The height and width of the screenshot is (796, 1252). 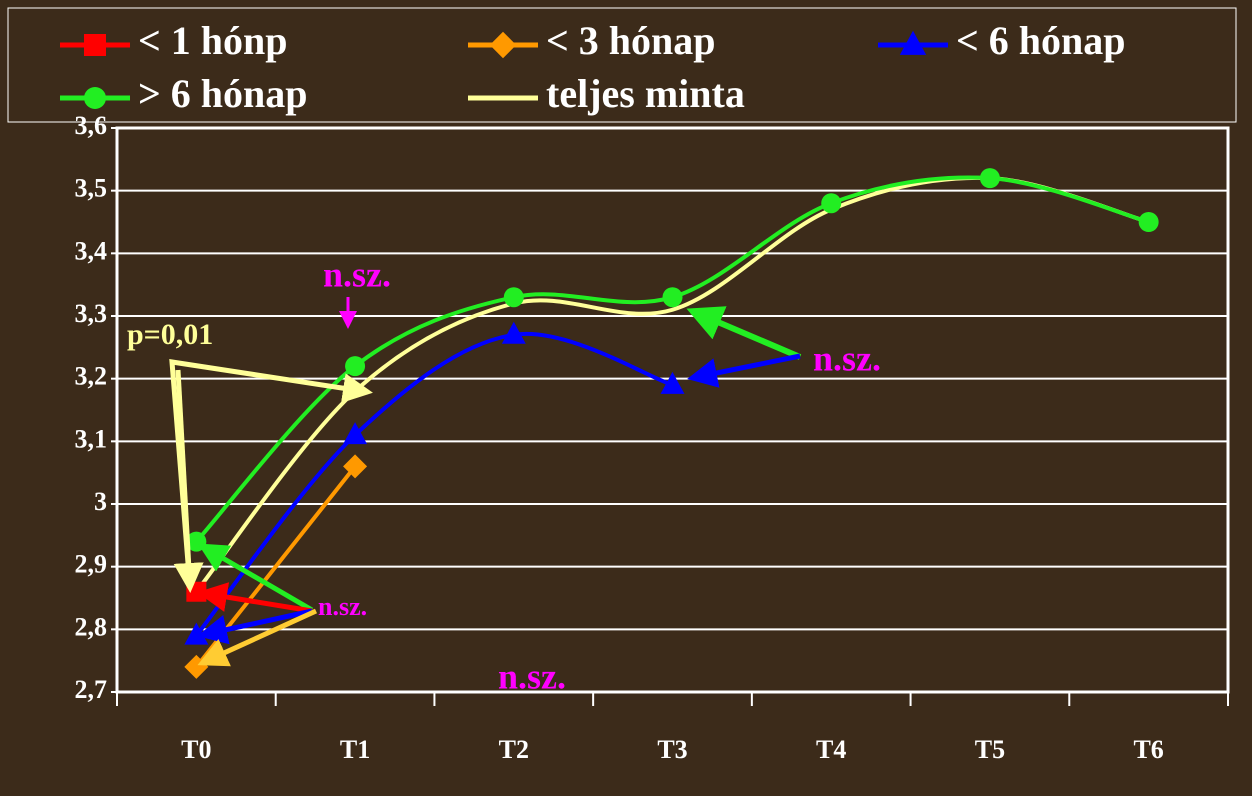 What do you see at coordinates (91, 689) in the screenshot?
I see `y-tick-label: 2,7` at bounding box center [91, 689].